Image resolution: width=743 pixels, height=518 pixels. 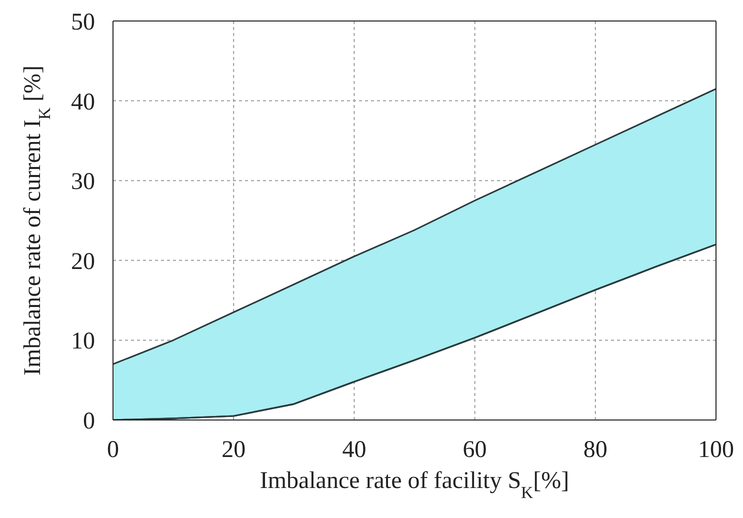 What do you see at coordinates (113, 450) in the screenshot?
I see `x-tick-label: 0` at bounding box center [113, 450].